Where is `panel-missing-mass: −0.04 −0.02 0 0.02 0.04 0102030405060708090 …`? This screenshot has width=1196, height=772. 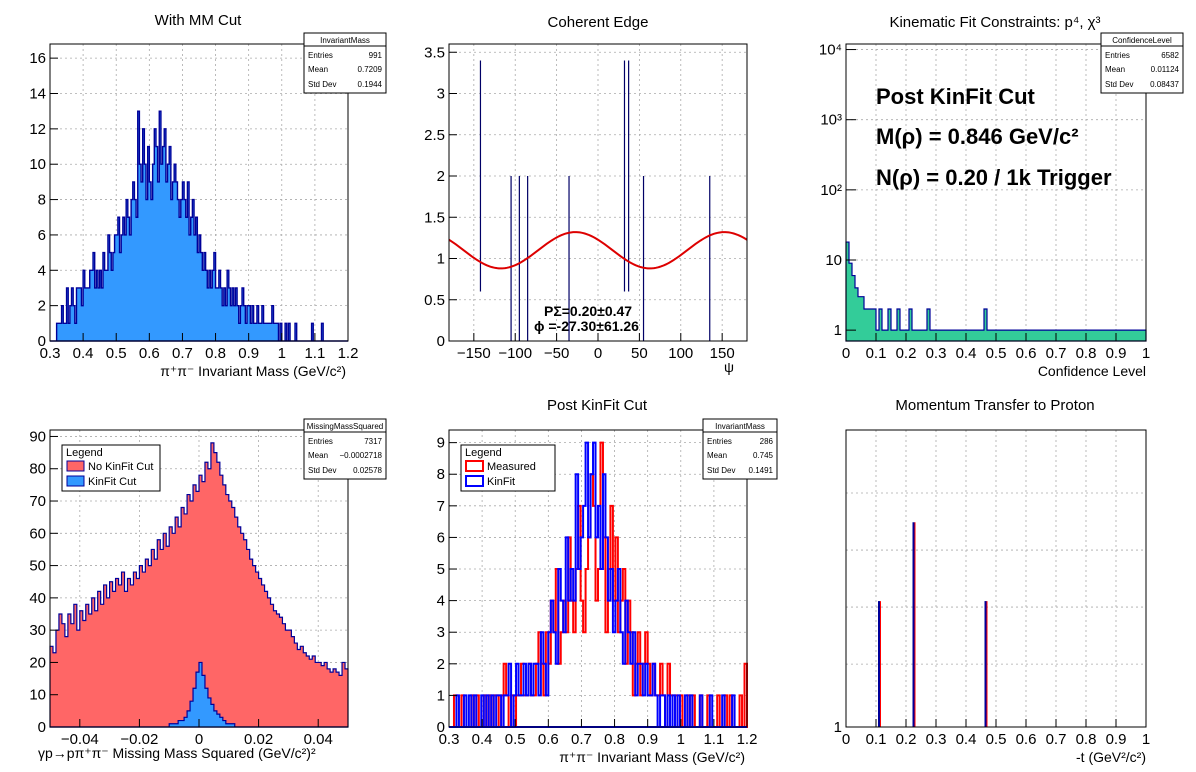 panel-missing-mass: −0.04 −0.02 0 0.02 0.04 0102030405060708090 … is located at coordinates (208, 589).